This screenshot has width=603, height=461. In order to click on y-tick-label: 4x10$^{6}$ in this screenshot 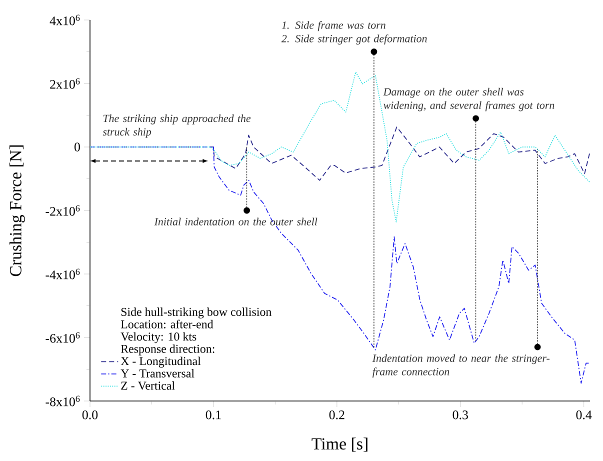, I will do `click(65, 20)`.